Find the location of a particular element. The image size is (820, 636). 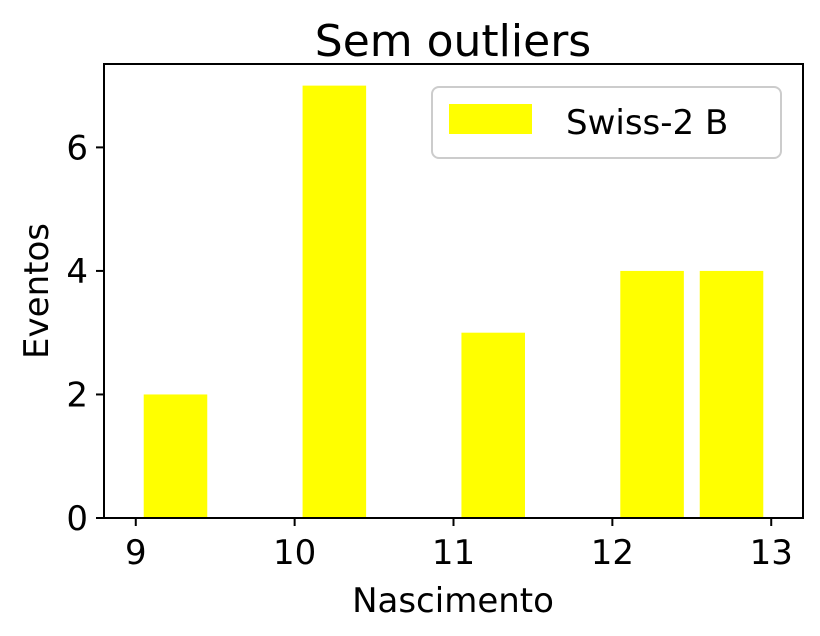

y-axis: 0 2 4 6 is located at coordinates (85, 333).